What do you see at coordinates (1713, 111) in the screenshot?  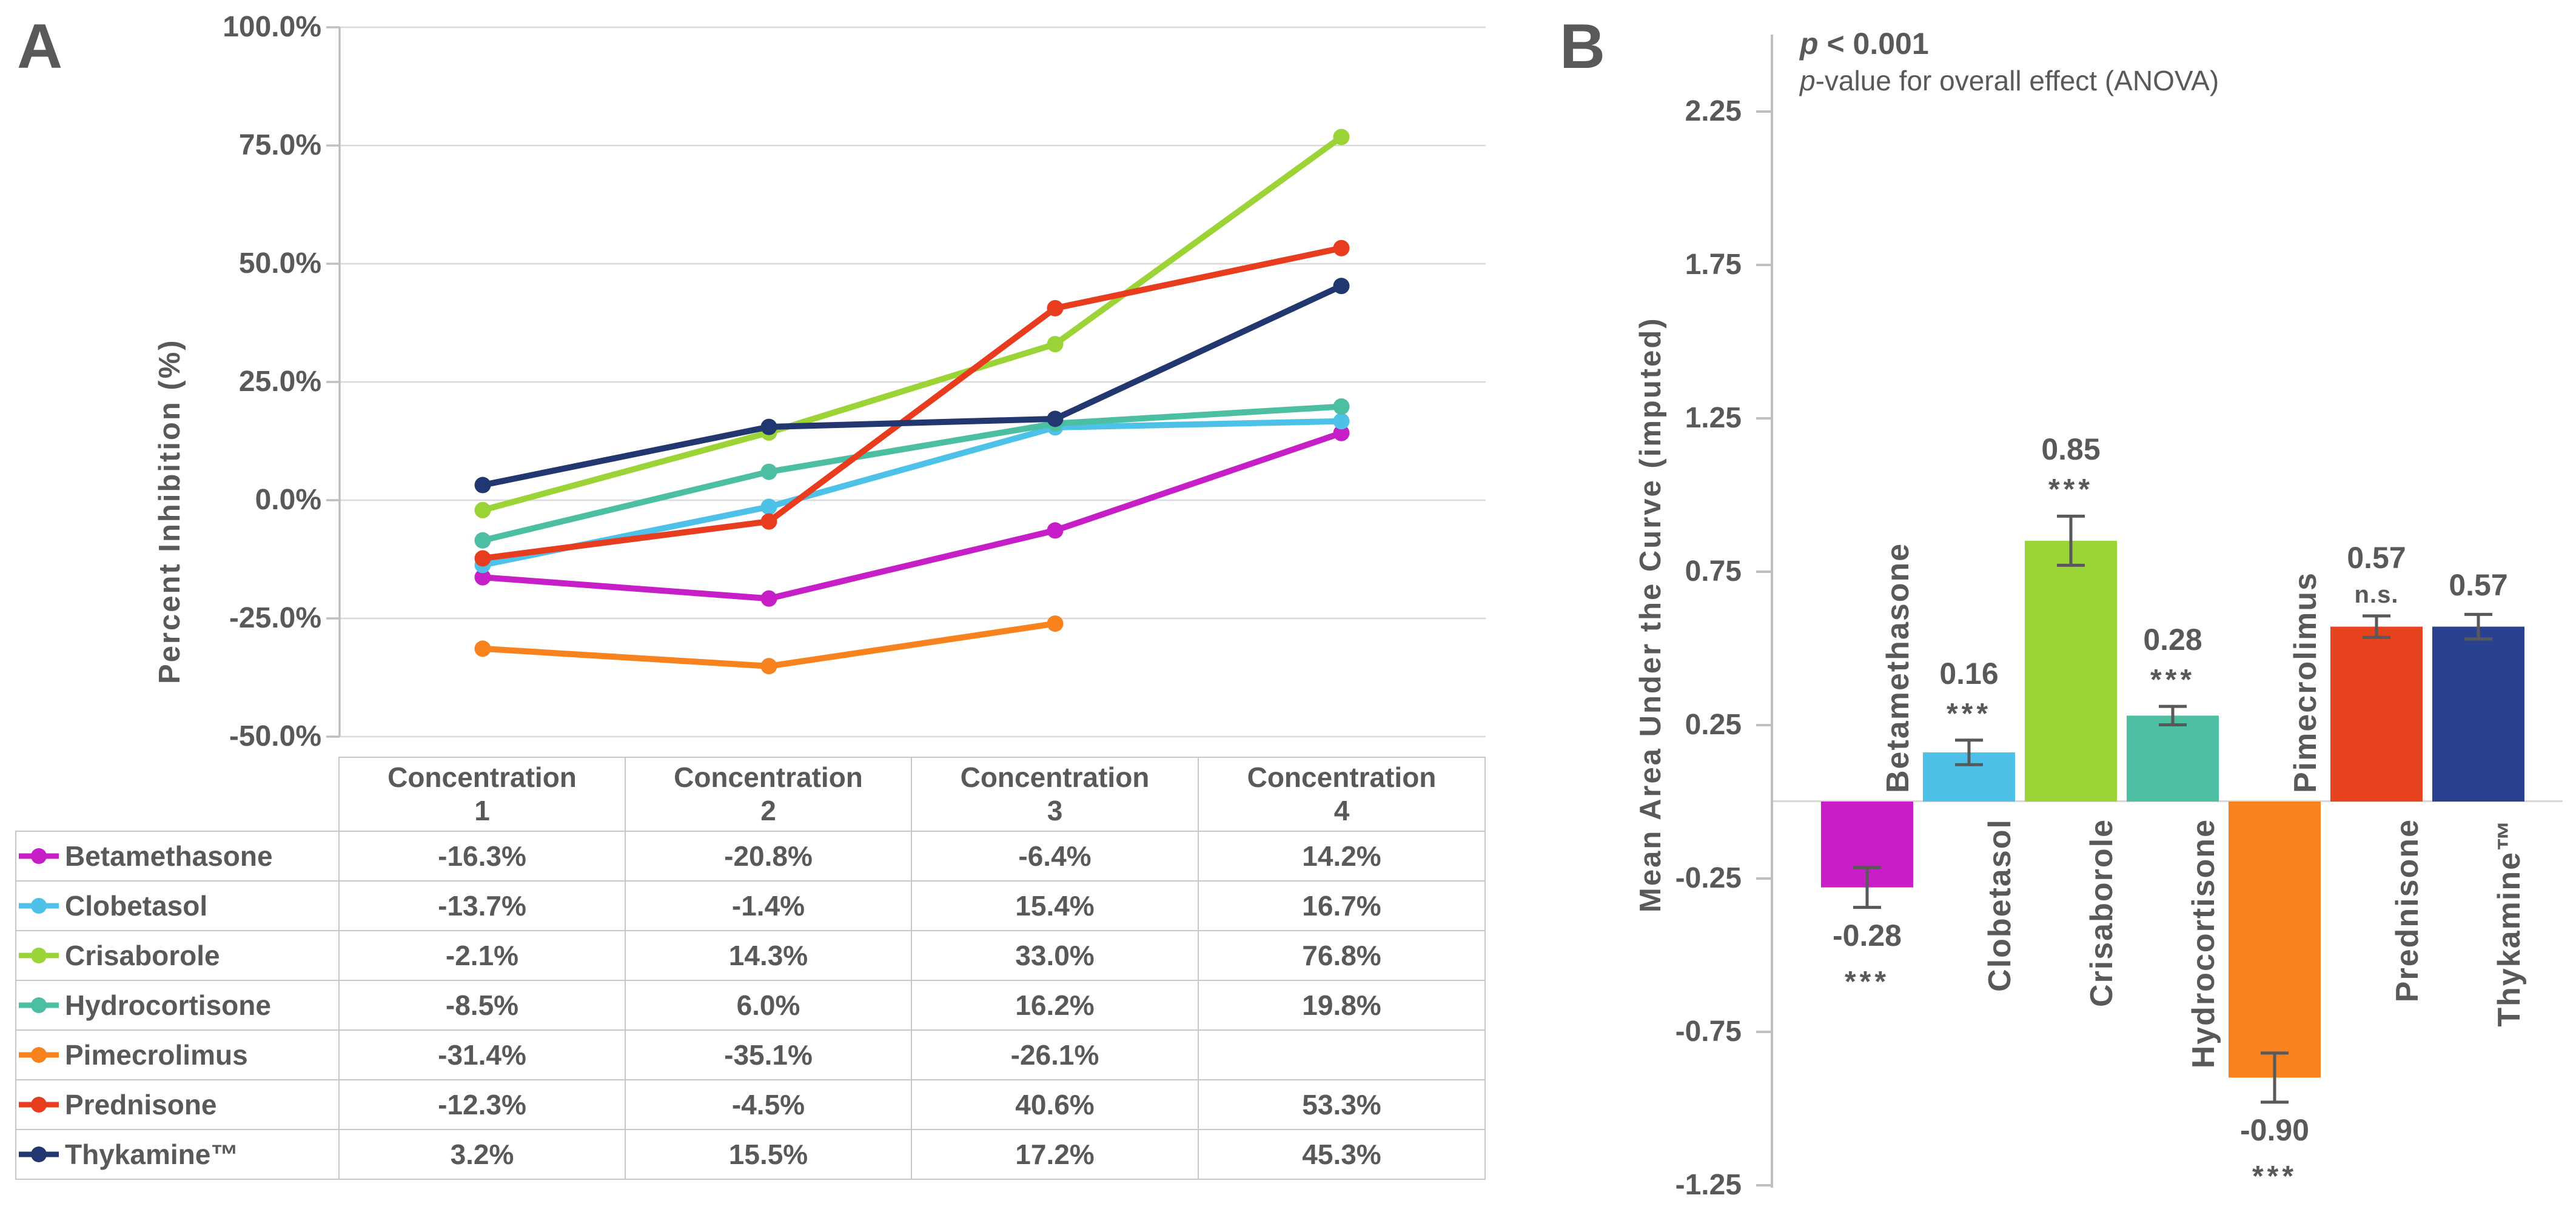 I see `panel-b-y-tick-label: 2.25` at bounding box center [1713, 111].